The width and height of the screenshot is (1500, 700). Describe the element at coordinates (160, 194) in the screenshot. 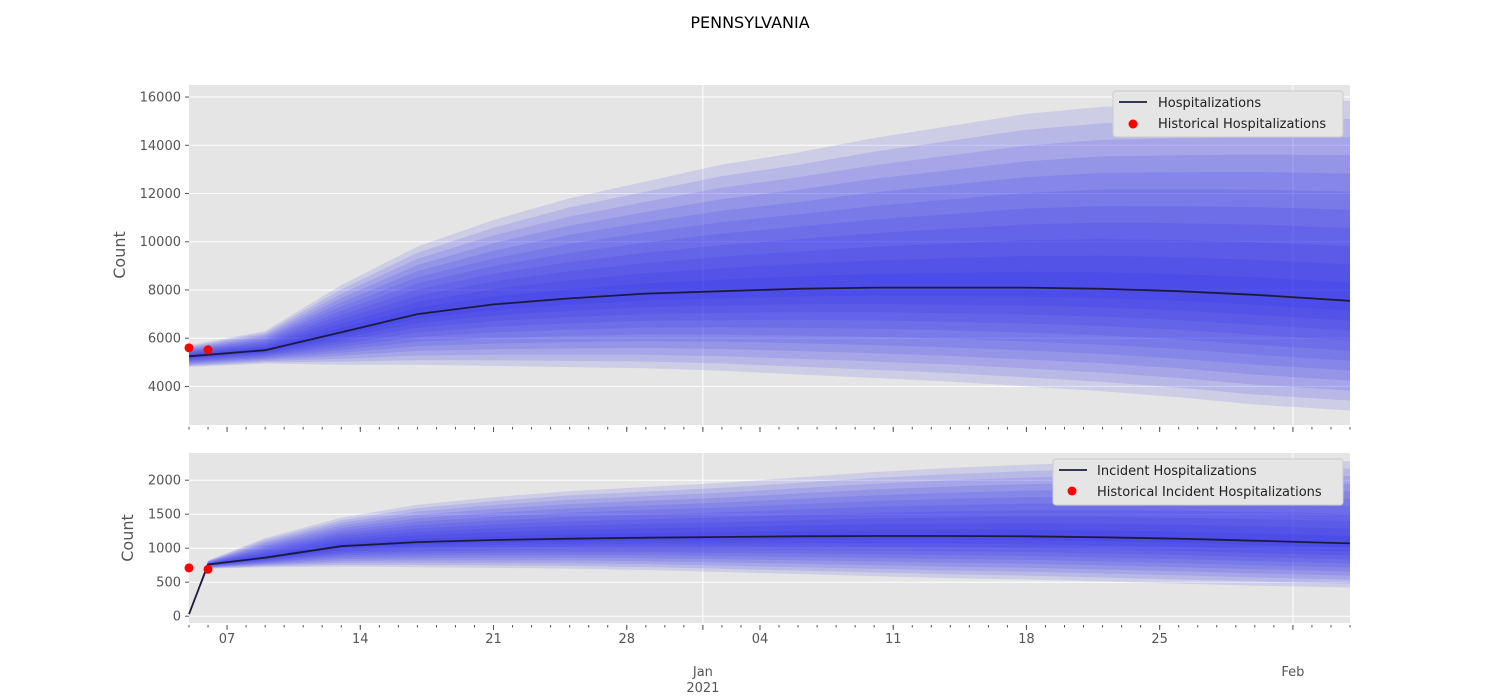

I see `y-tick-label: 12000` at that location.